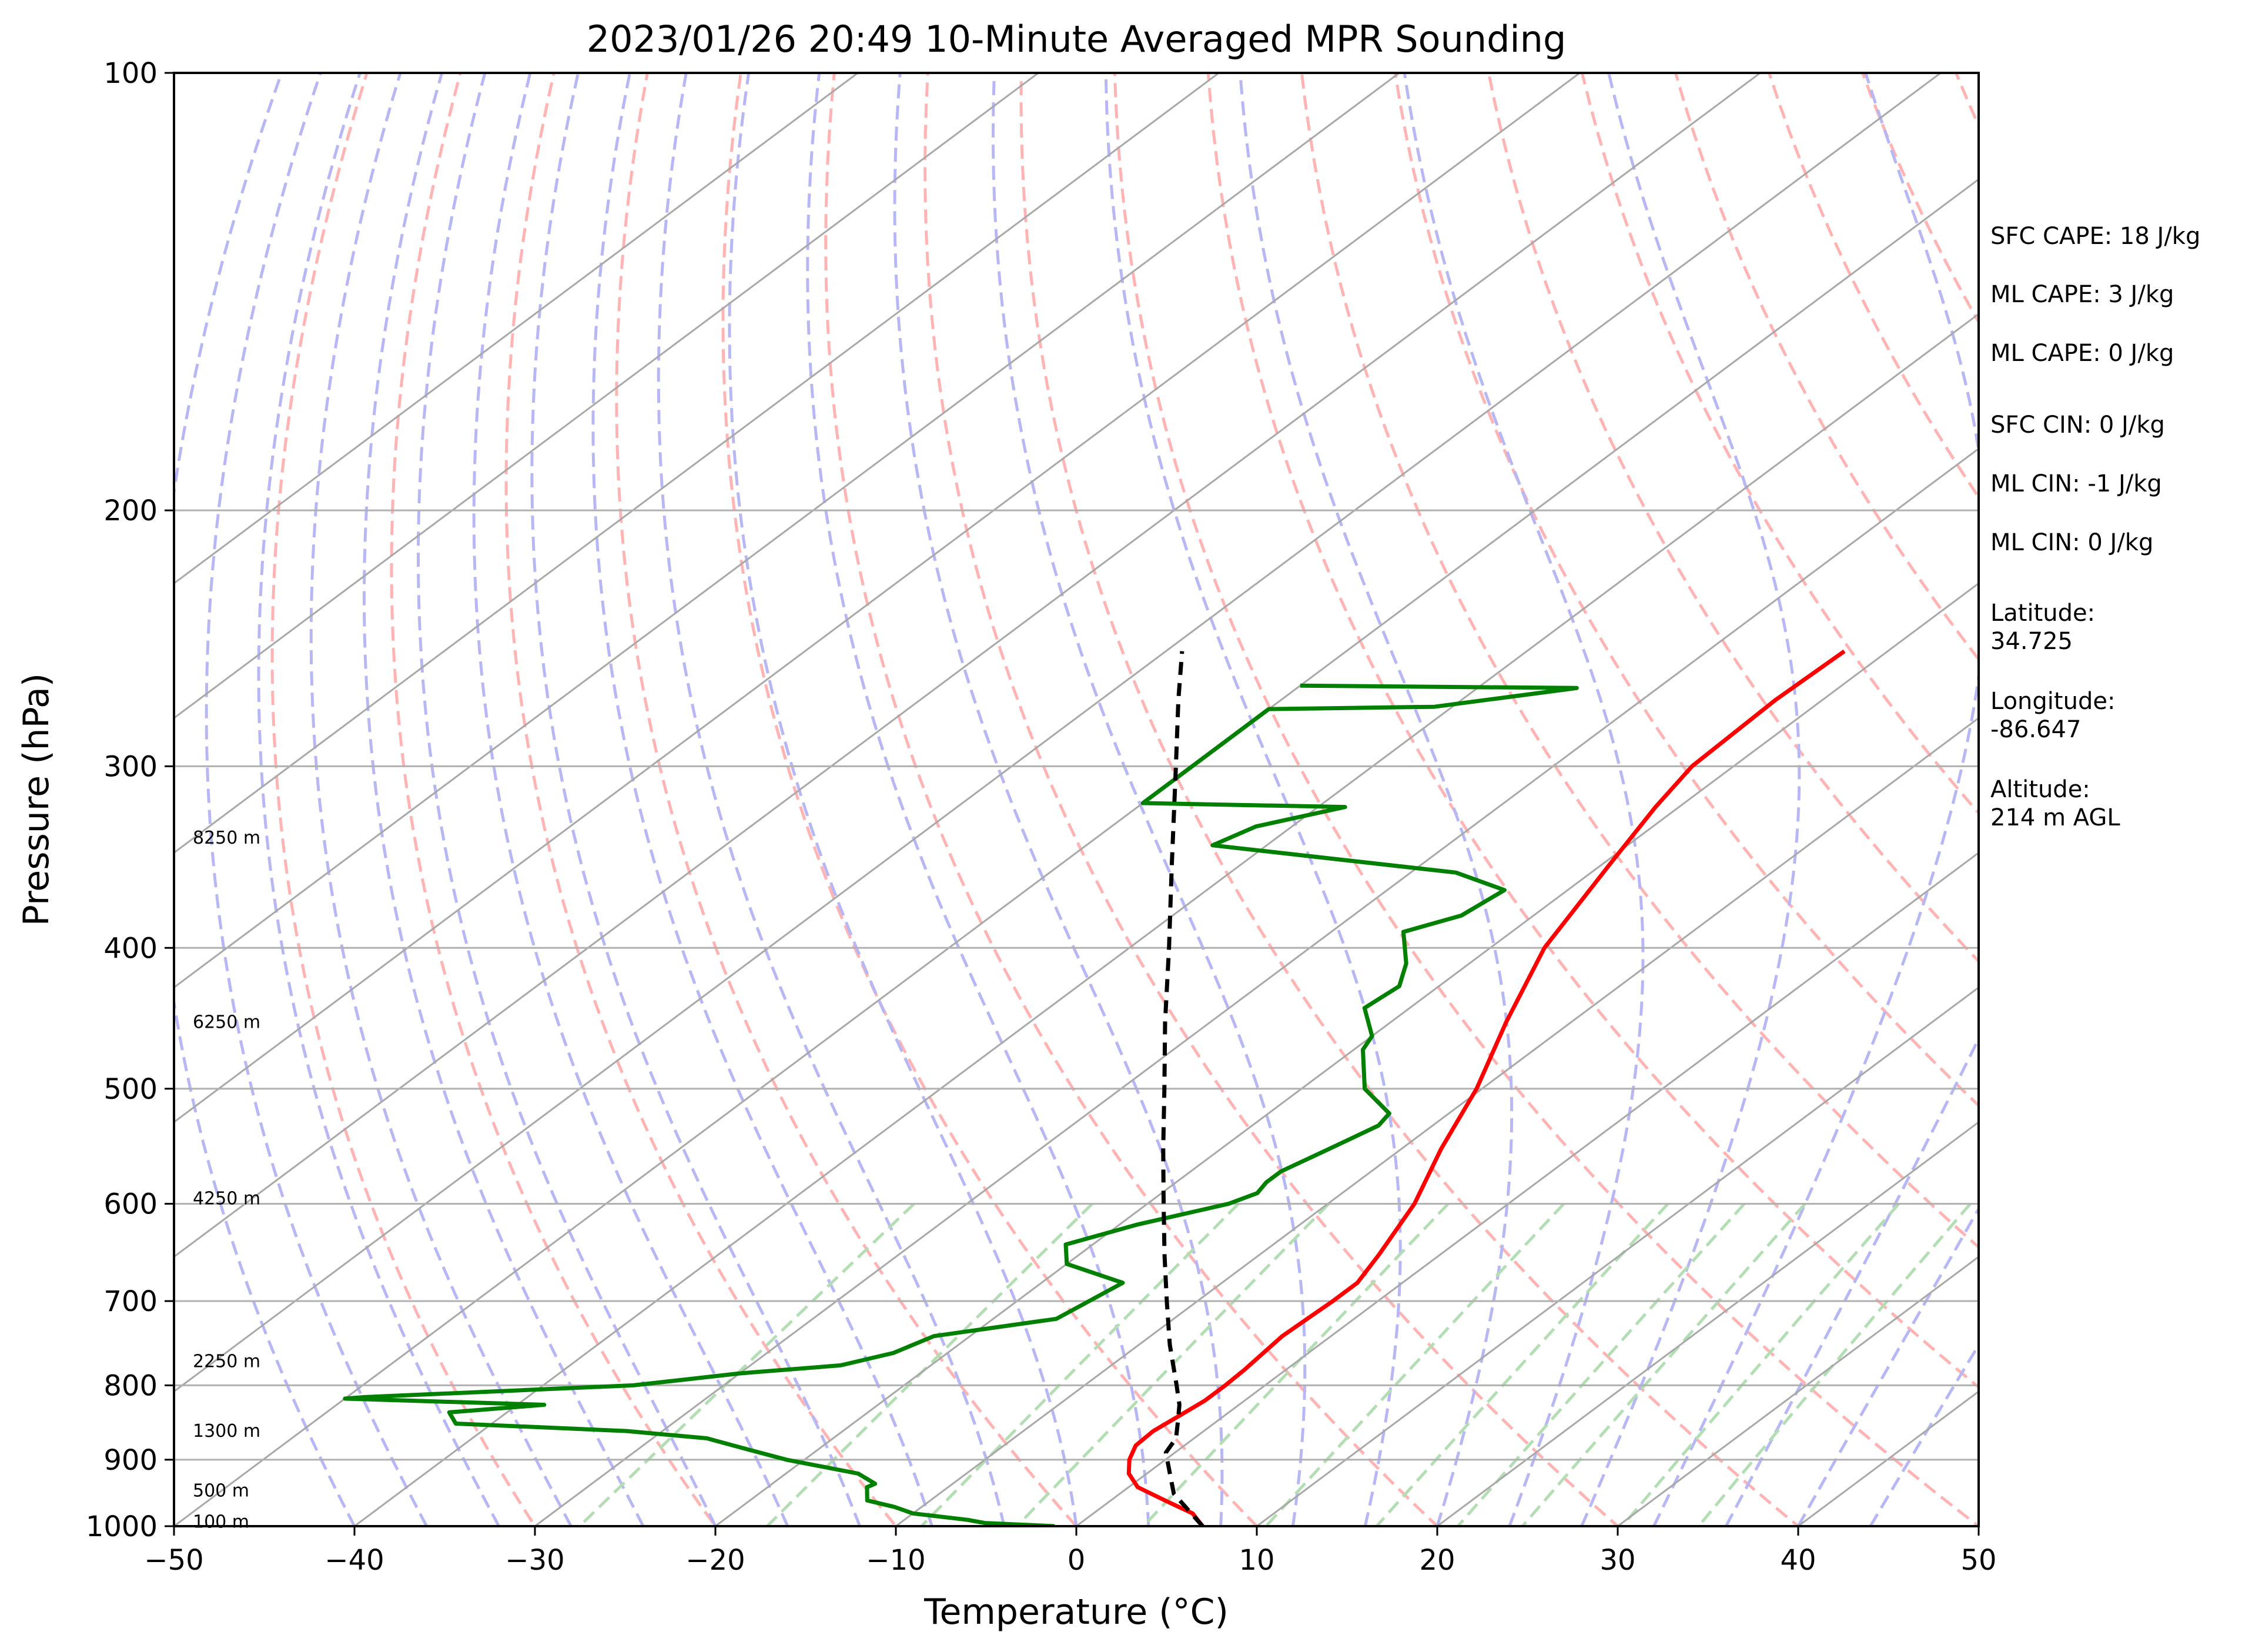  What do you see at coordinates (131, 1089) in the screenshot?
I see `y-tick-label: 500` at bounding box center [131, 1089].